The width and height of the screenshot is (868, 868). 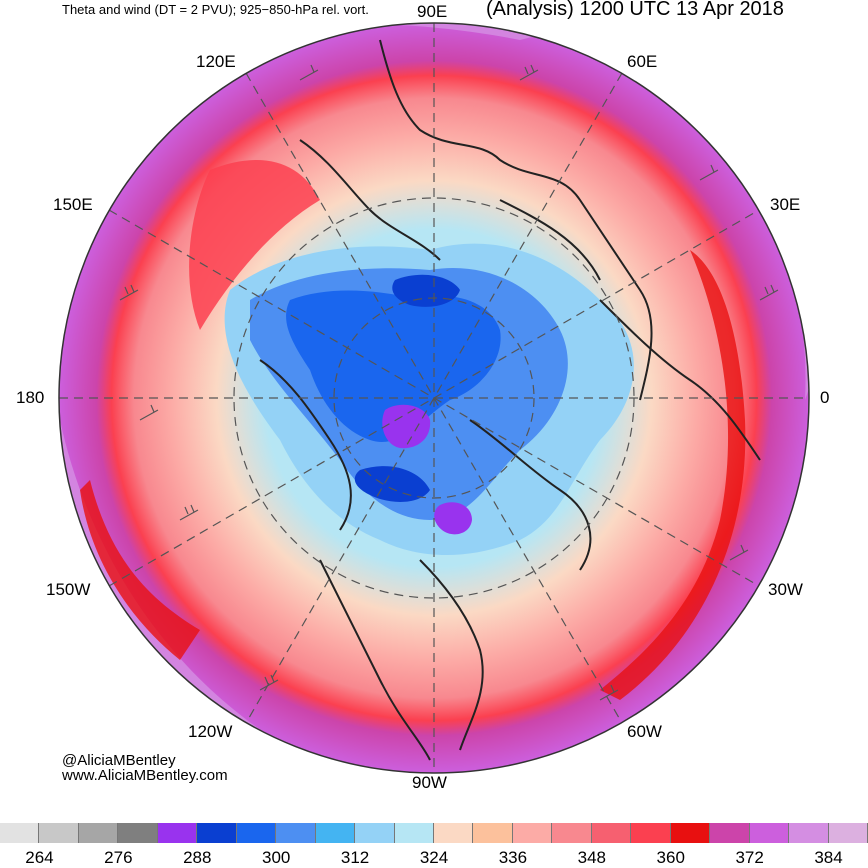 I want to click on colorbar-tick-label: 264, so click(x=39, y=857).